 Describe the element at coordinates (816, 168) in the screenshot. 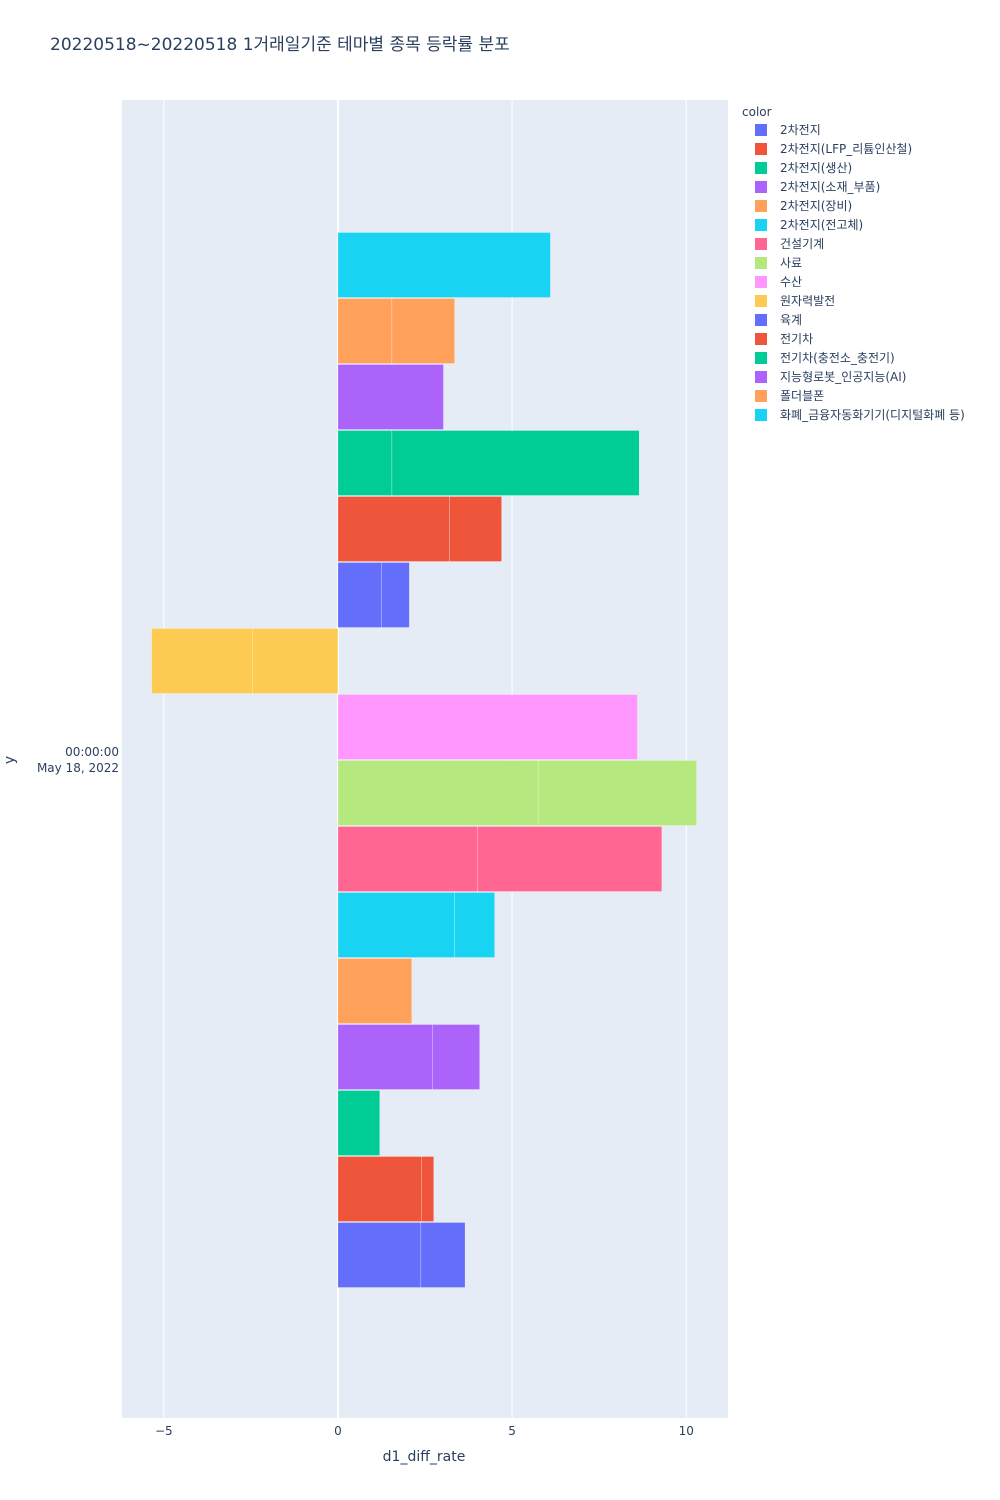

I see `legend-item-label: 2차전지(생산)` at that location.